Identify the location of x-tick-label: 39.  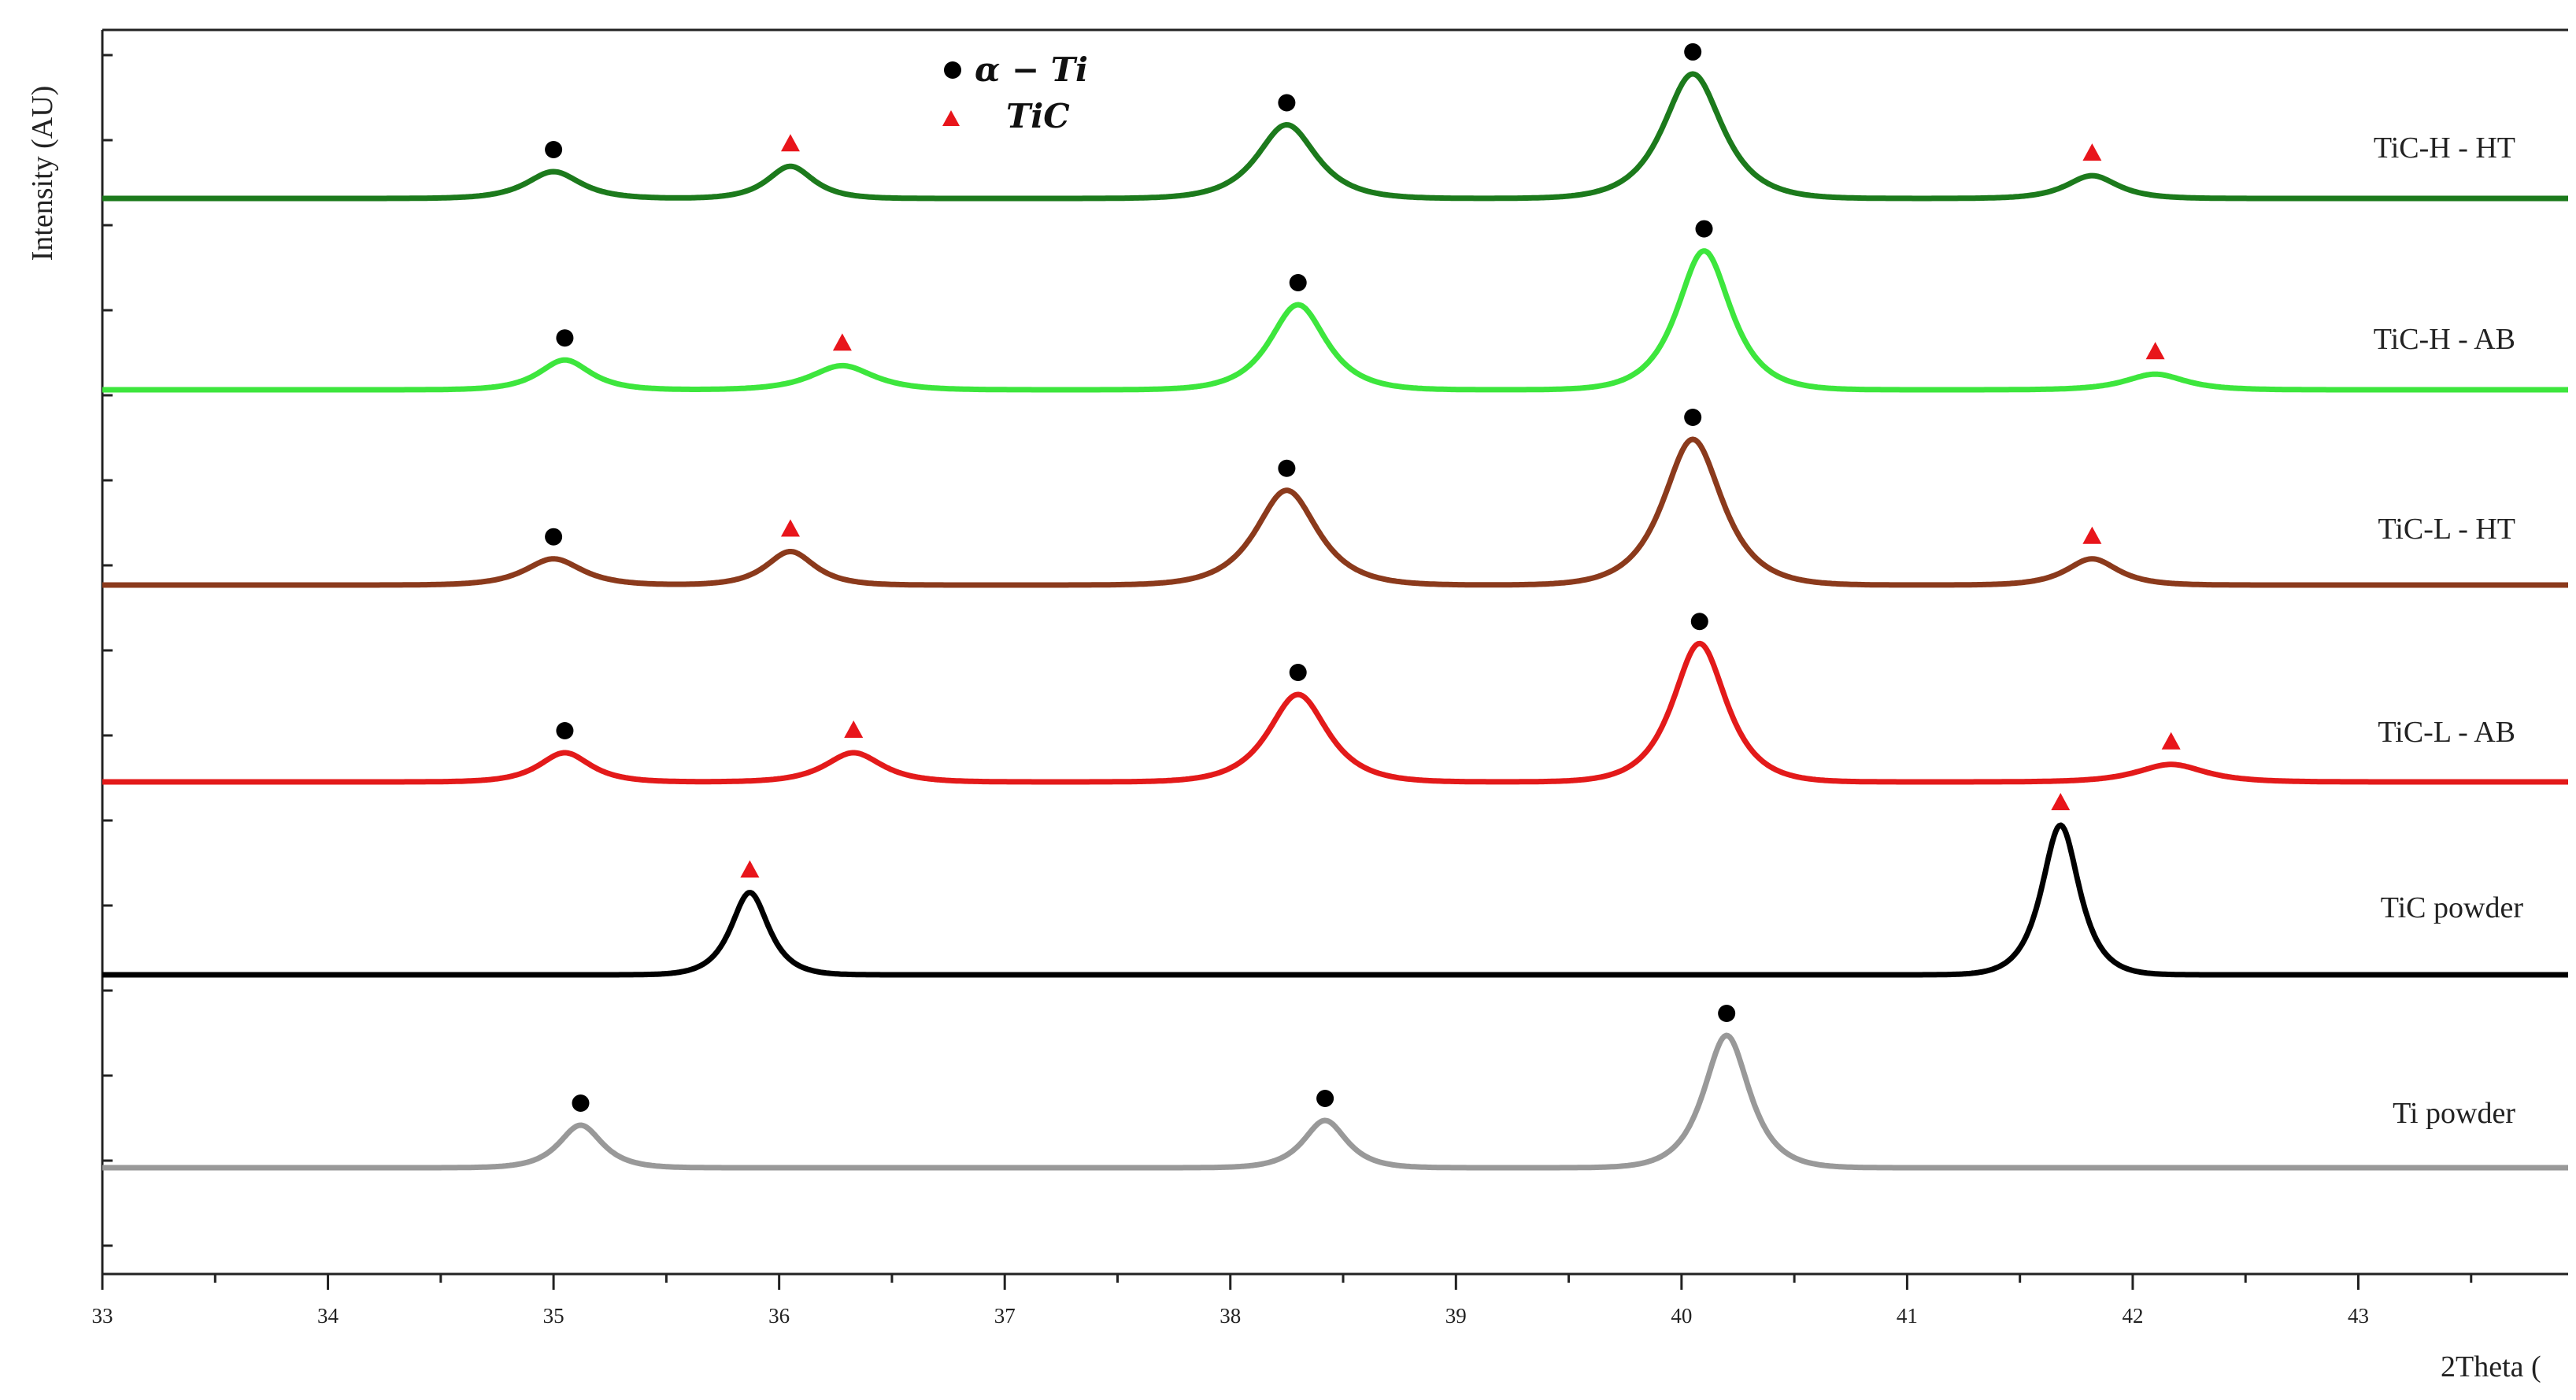
(1456, 1316).